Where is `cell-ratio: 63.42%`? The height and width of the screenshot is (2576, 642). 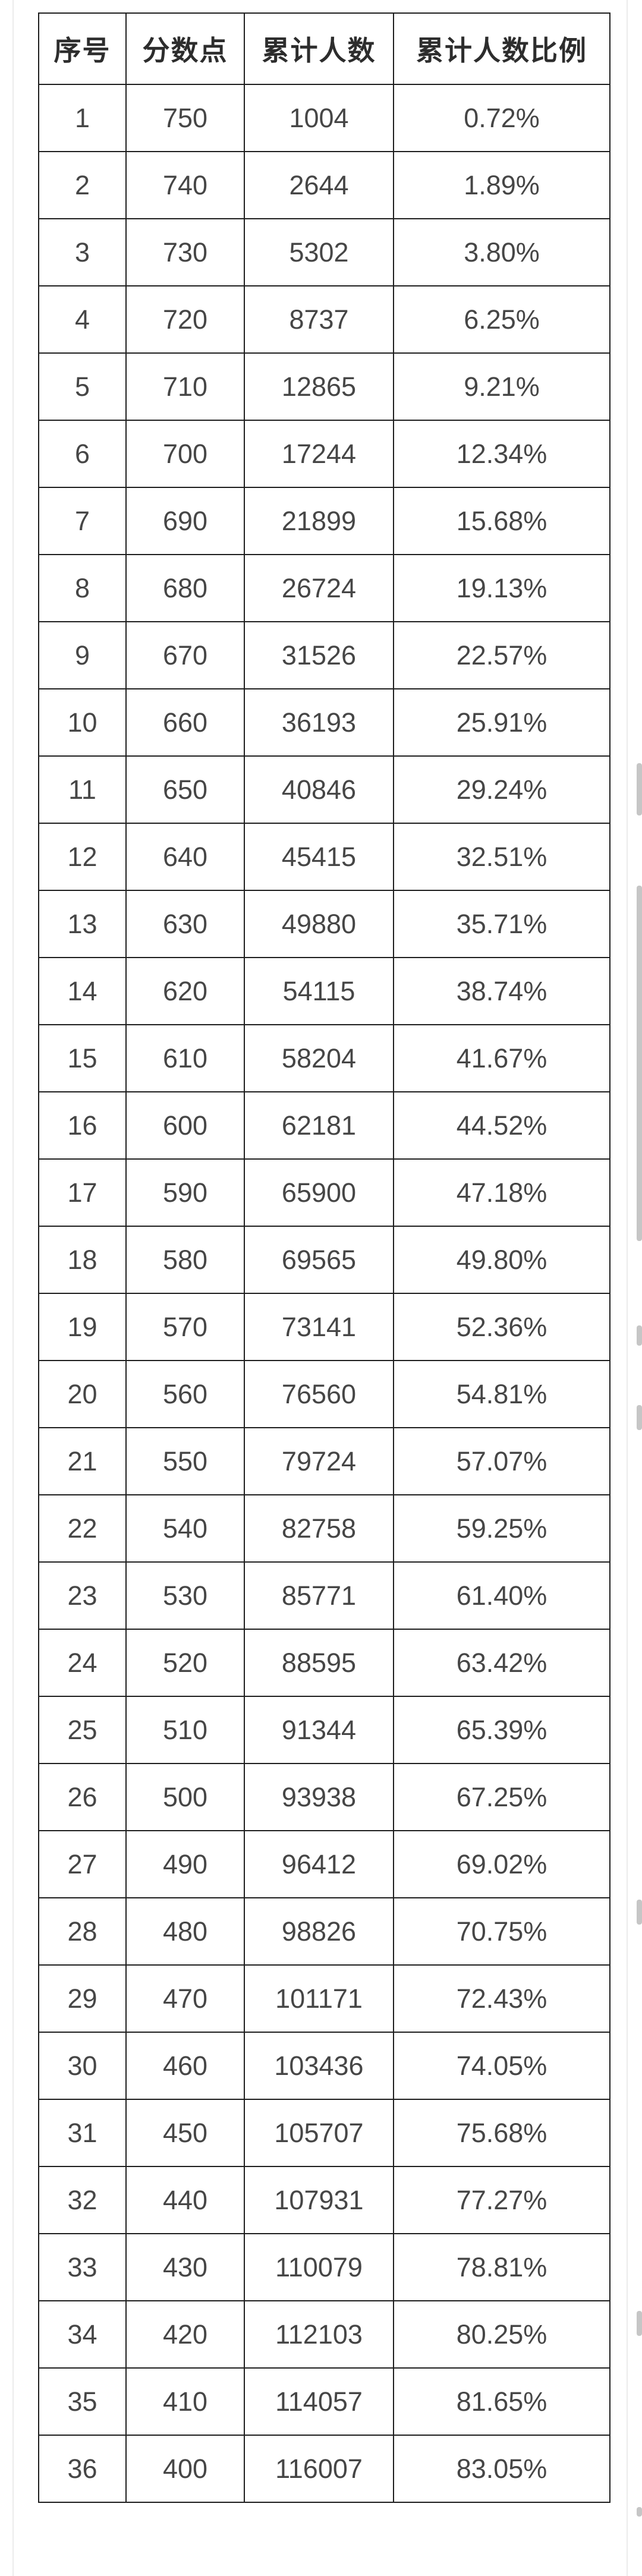
cell-ratio: 63.42% is located at coordinates (501, 1663).